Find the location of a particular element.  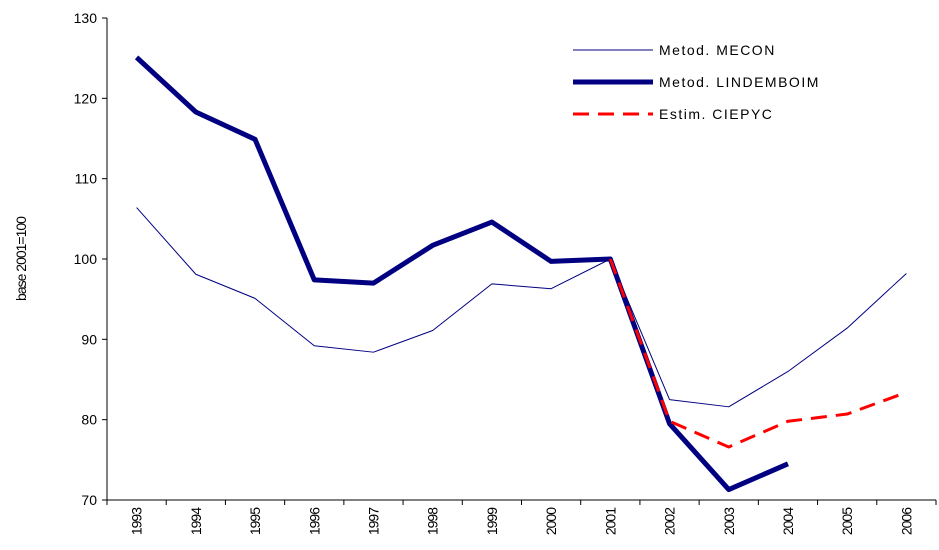

y-tick-label: 90 is located at coordinates (89, 339).